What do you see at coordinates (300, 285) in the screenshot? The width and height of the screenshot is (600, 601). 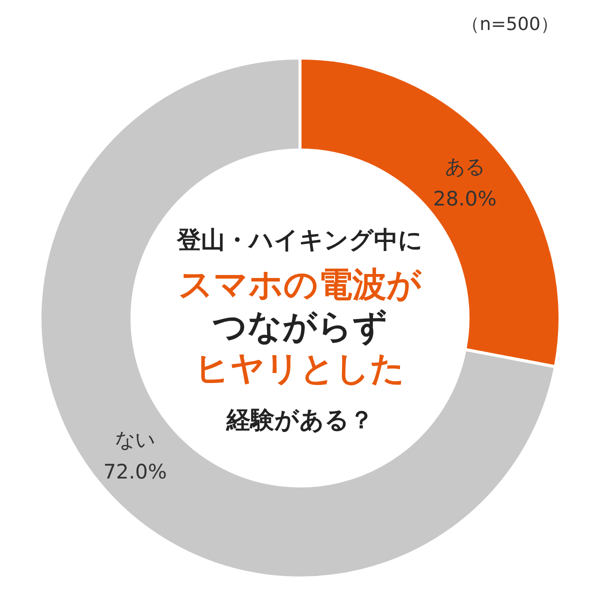 I see `text: スマホの電波が` at bounding box center [300, 285].